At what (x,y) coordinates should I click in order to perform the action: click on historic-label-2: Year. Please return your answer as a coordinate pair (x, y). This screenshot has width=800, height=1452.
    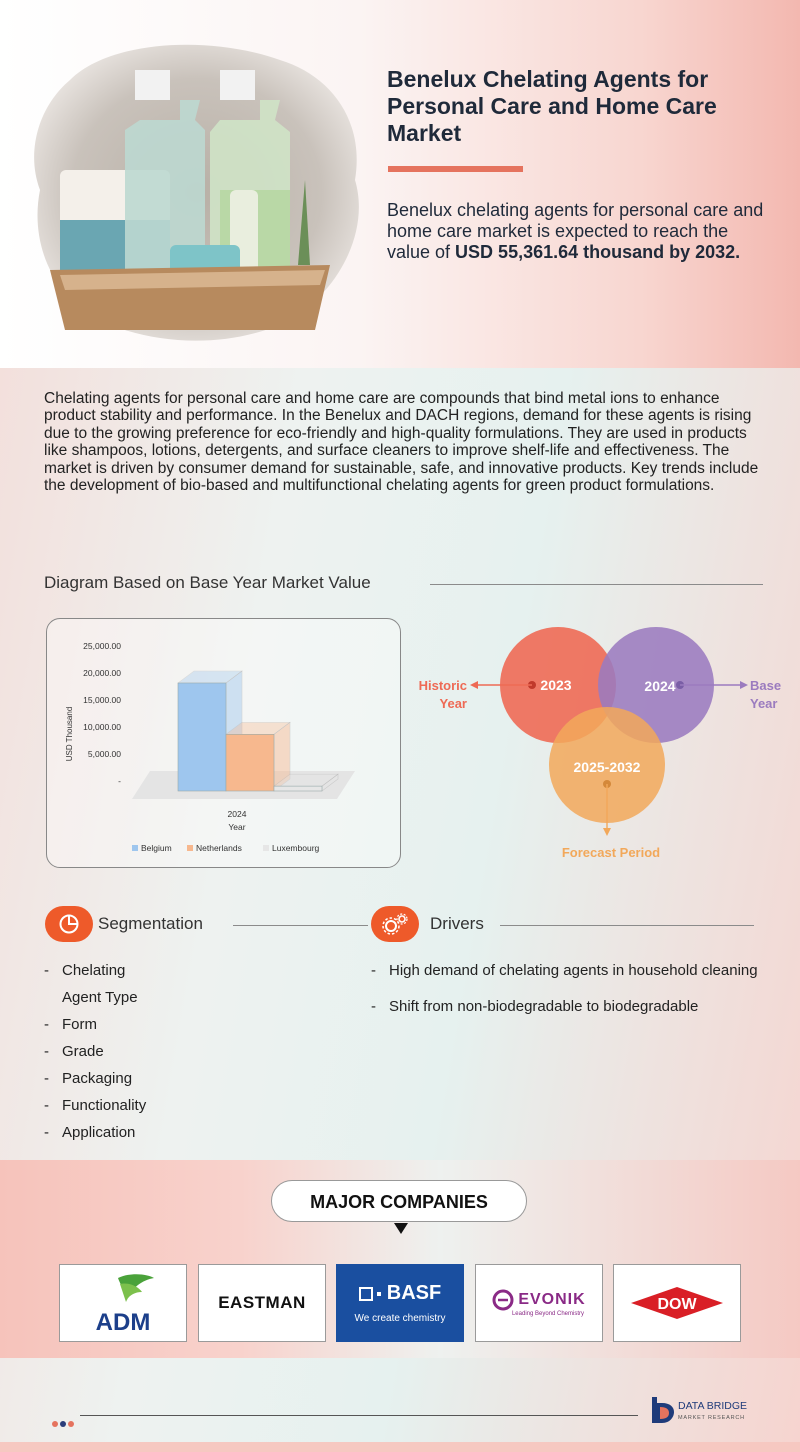
    Looking at the image, I should click on (453, 703).